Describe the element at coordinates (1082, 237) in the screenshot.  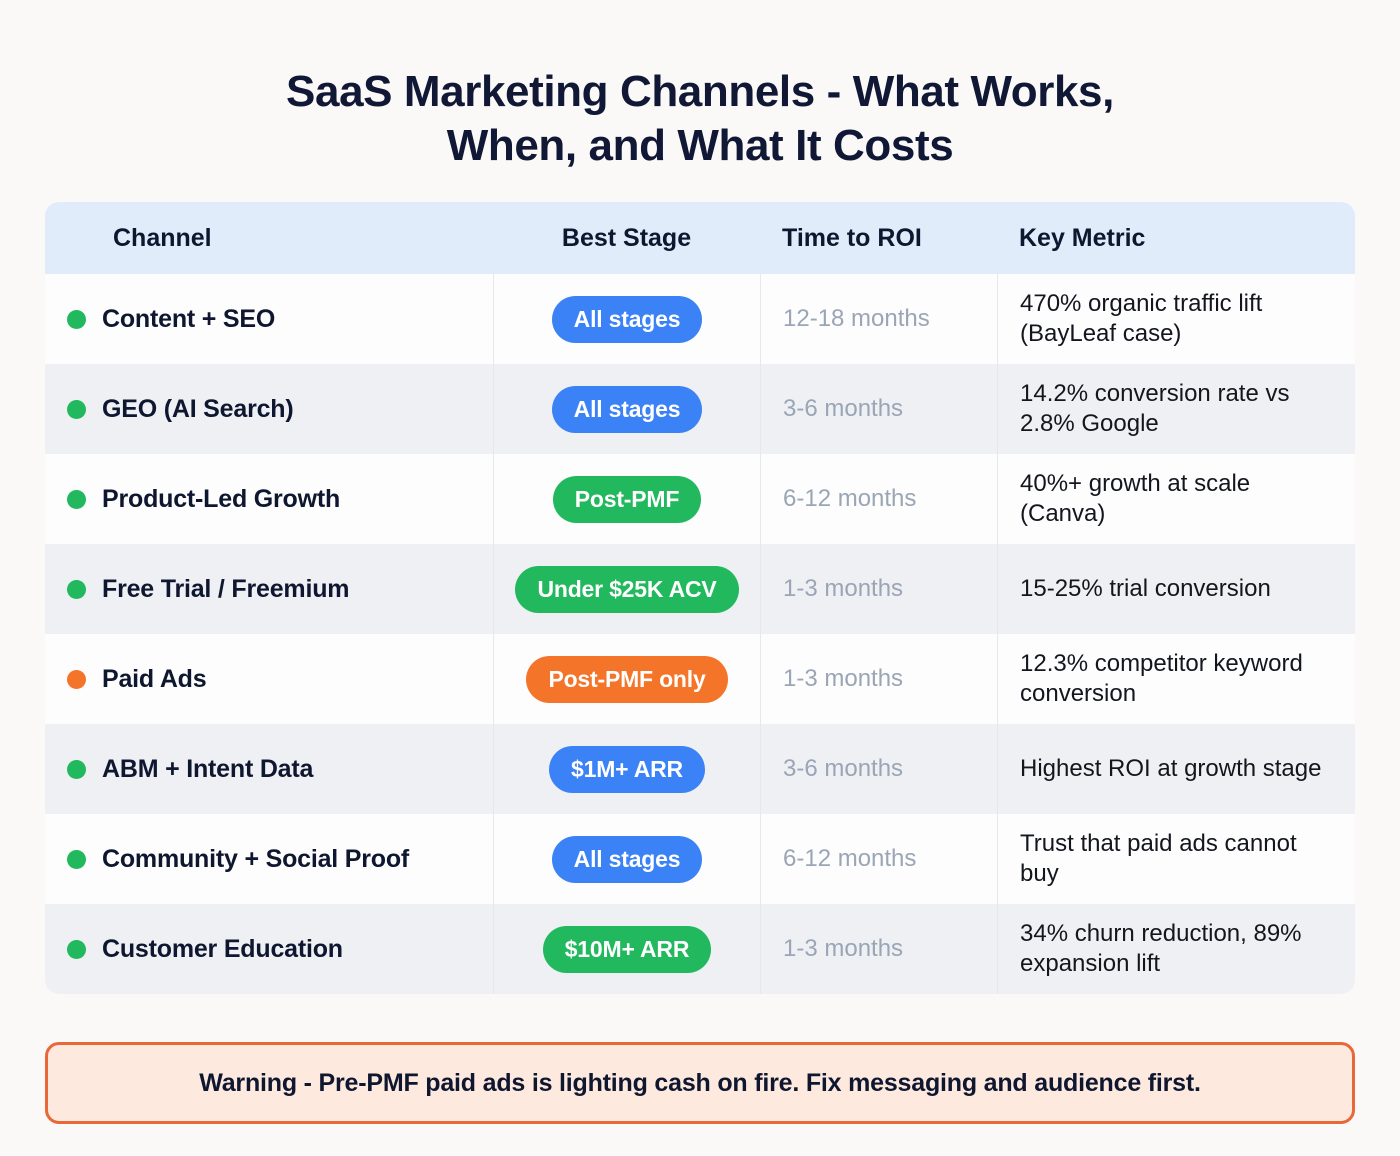
I see `column-header-key-metric: Key Metric` at that location.